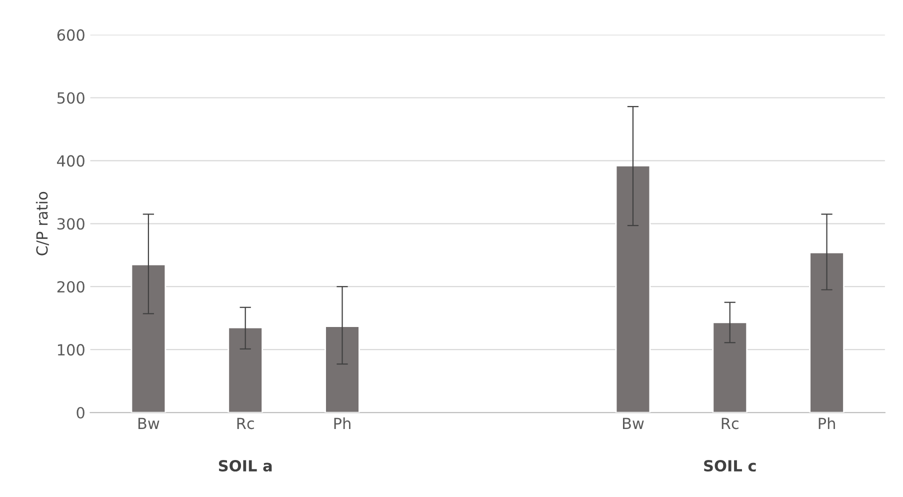 The image size is (903, 497). What do you see at coordinates (71, 350) in the screenshot?
I see `y-tick-label: 100` at bounding box center [71, 350].